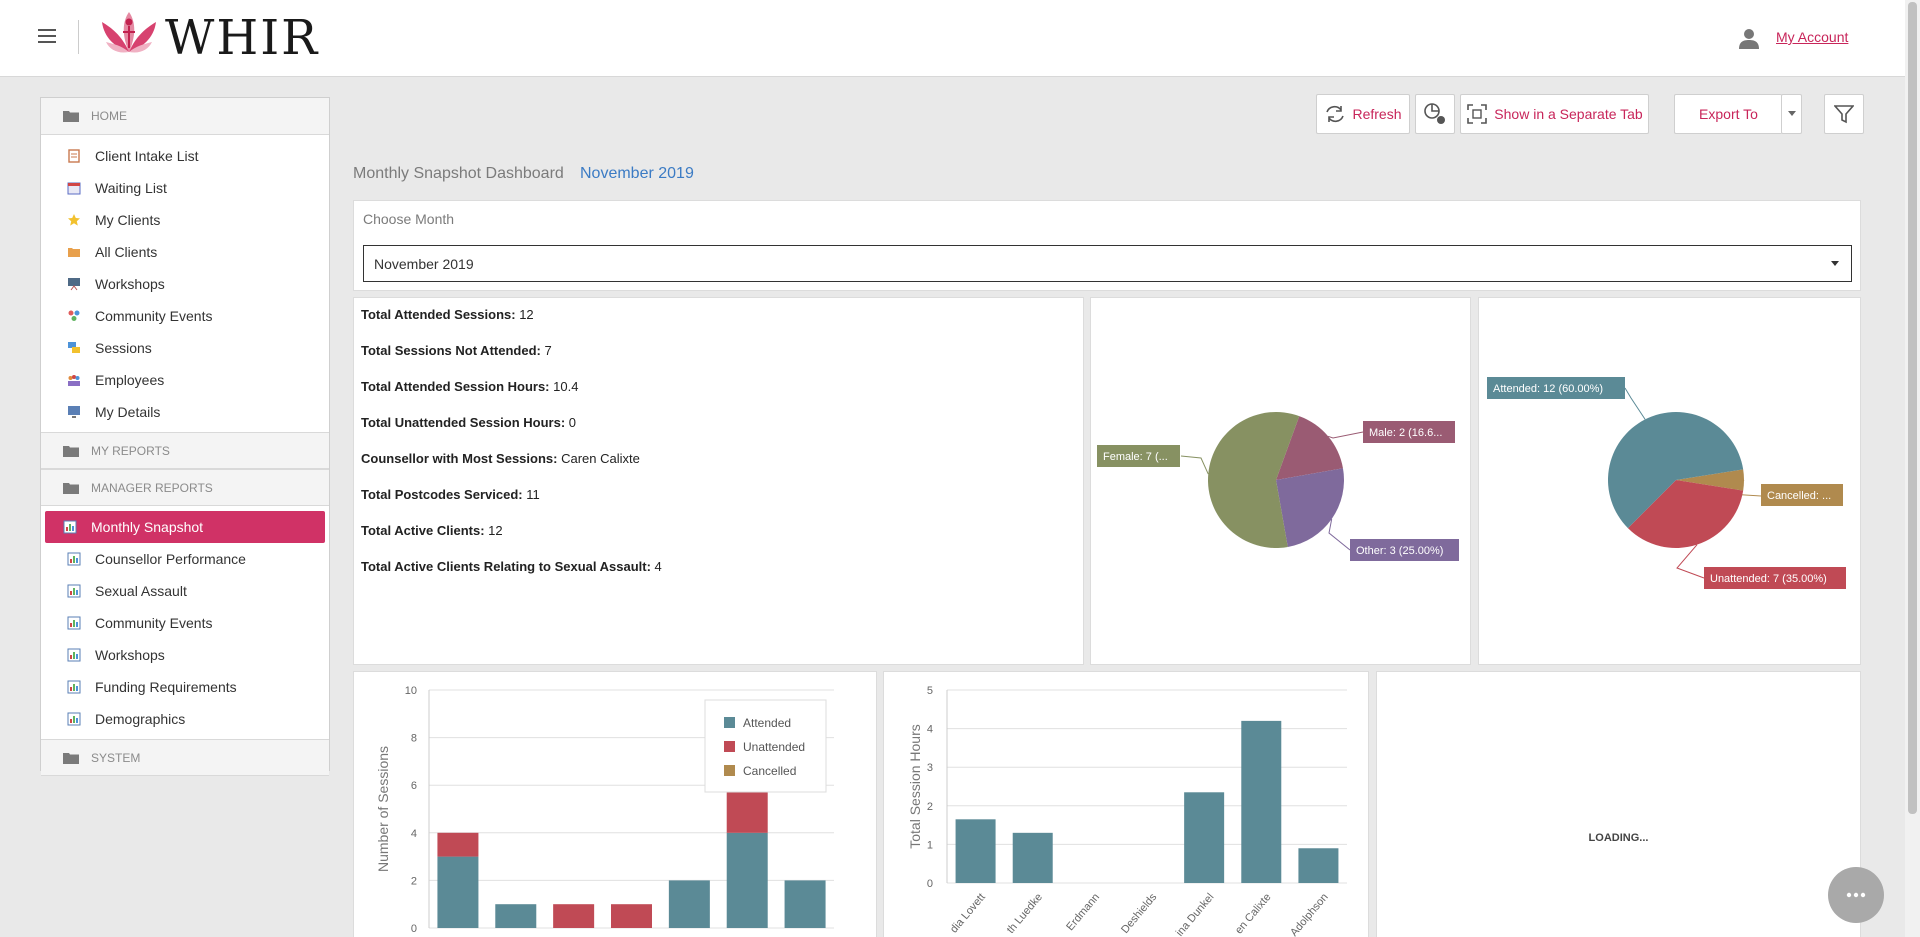  What do you see at coordinates (128, 412) in the screenshot?
I see `sidebar-item-label: My Details` at bounding box center [128, 412].